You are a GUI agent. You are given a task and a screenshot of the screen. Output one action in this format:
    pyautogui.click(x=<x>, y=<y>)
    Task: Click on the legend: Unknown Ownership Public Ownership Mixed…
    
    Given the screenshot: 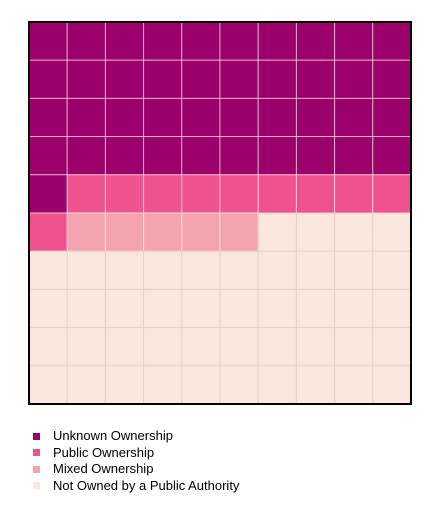 What is the action you would take?
    pyautogui.click(x=228, y=461)
    